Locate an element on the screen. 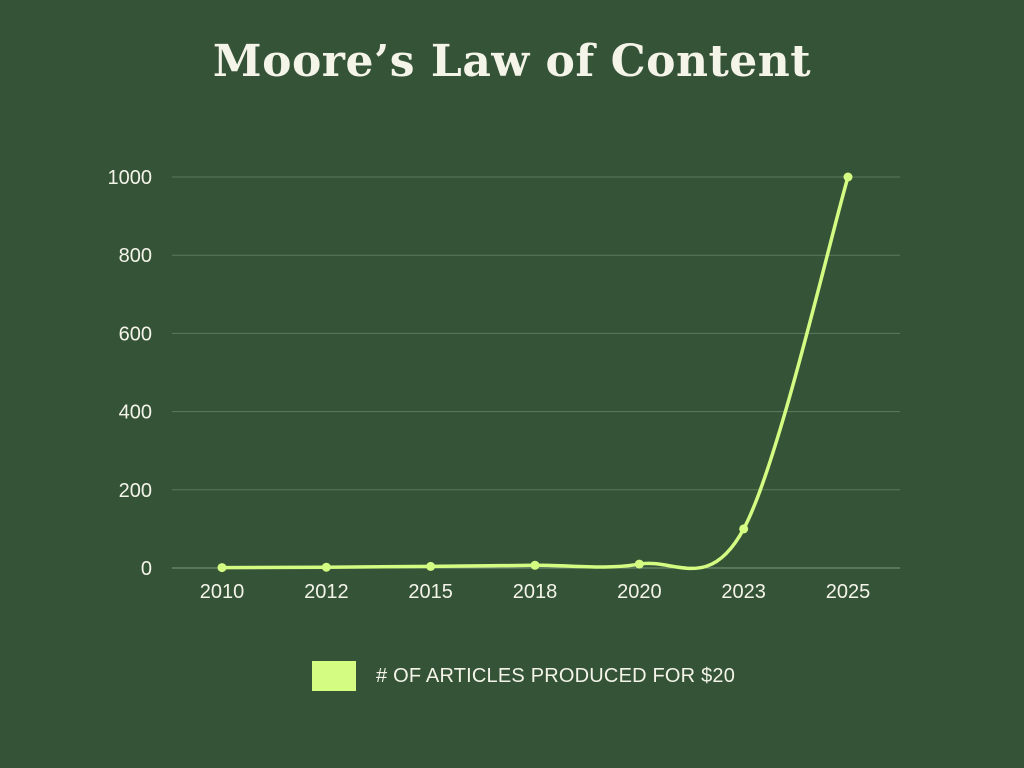  legend-swatch is located at coordinates (334, 676).